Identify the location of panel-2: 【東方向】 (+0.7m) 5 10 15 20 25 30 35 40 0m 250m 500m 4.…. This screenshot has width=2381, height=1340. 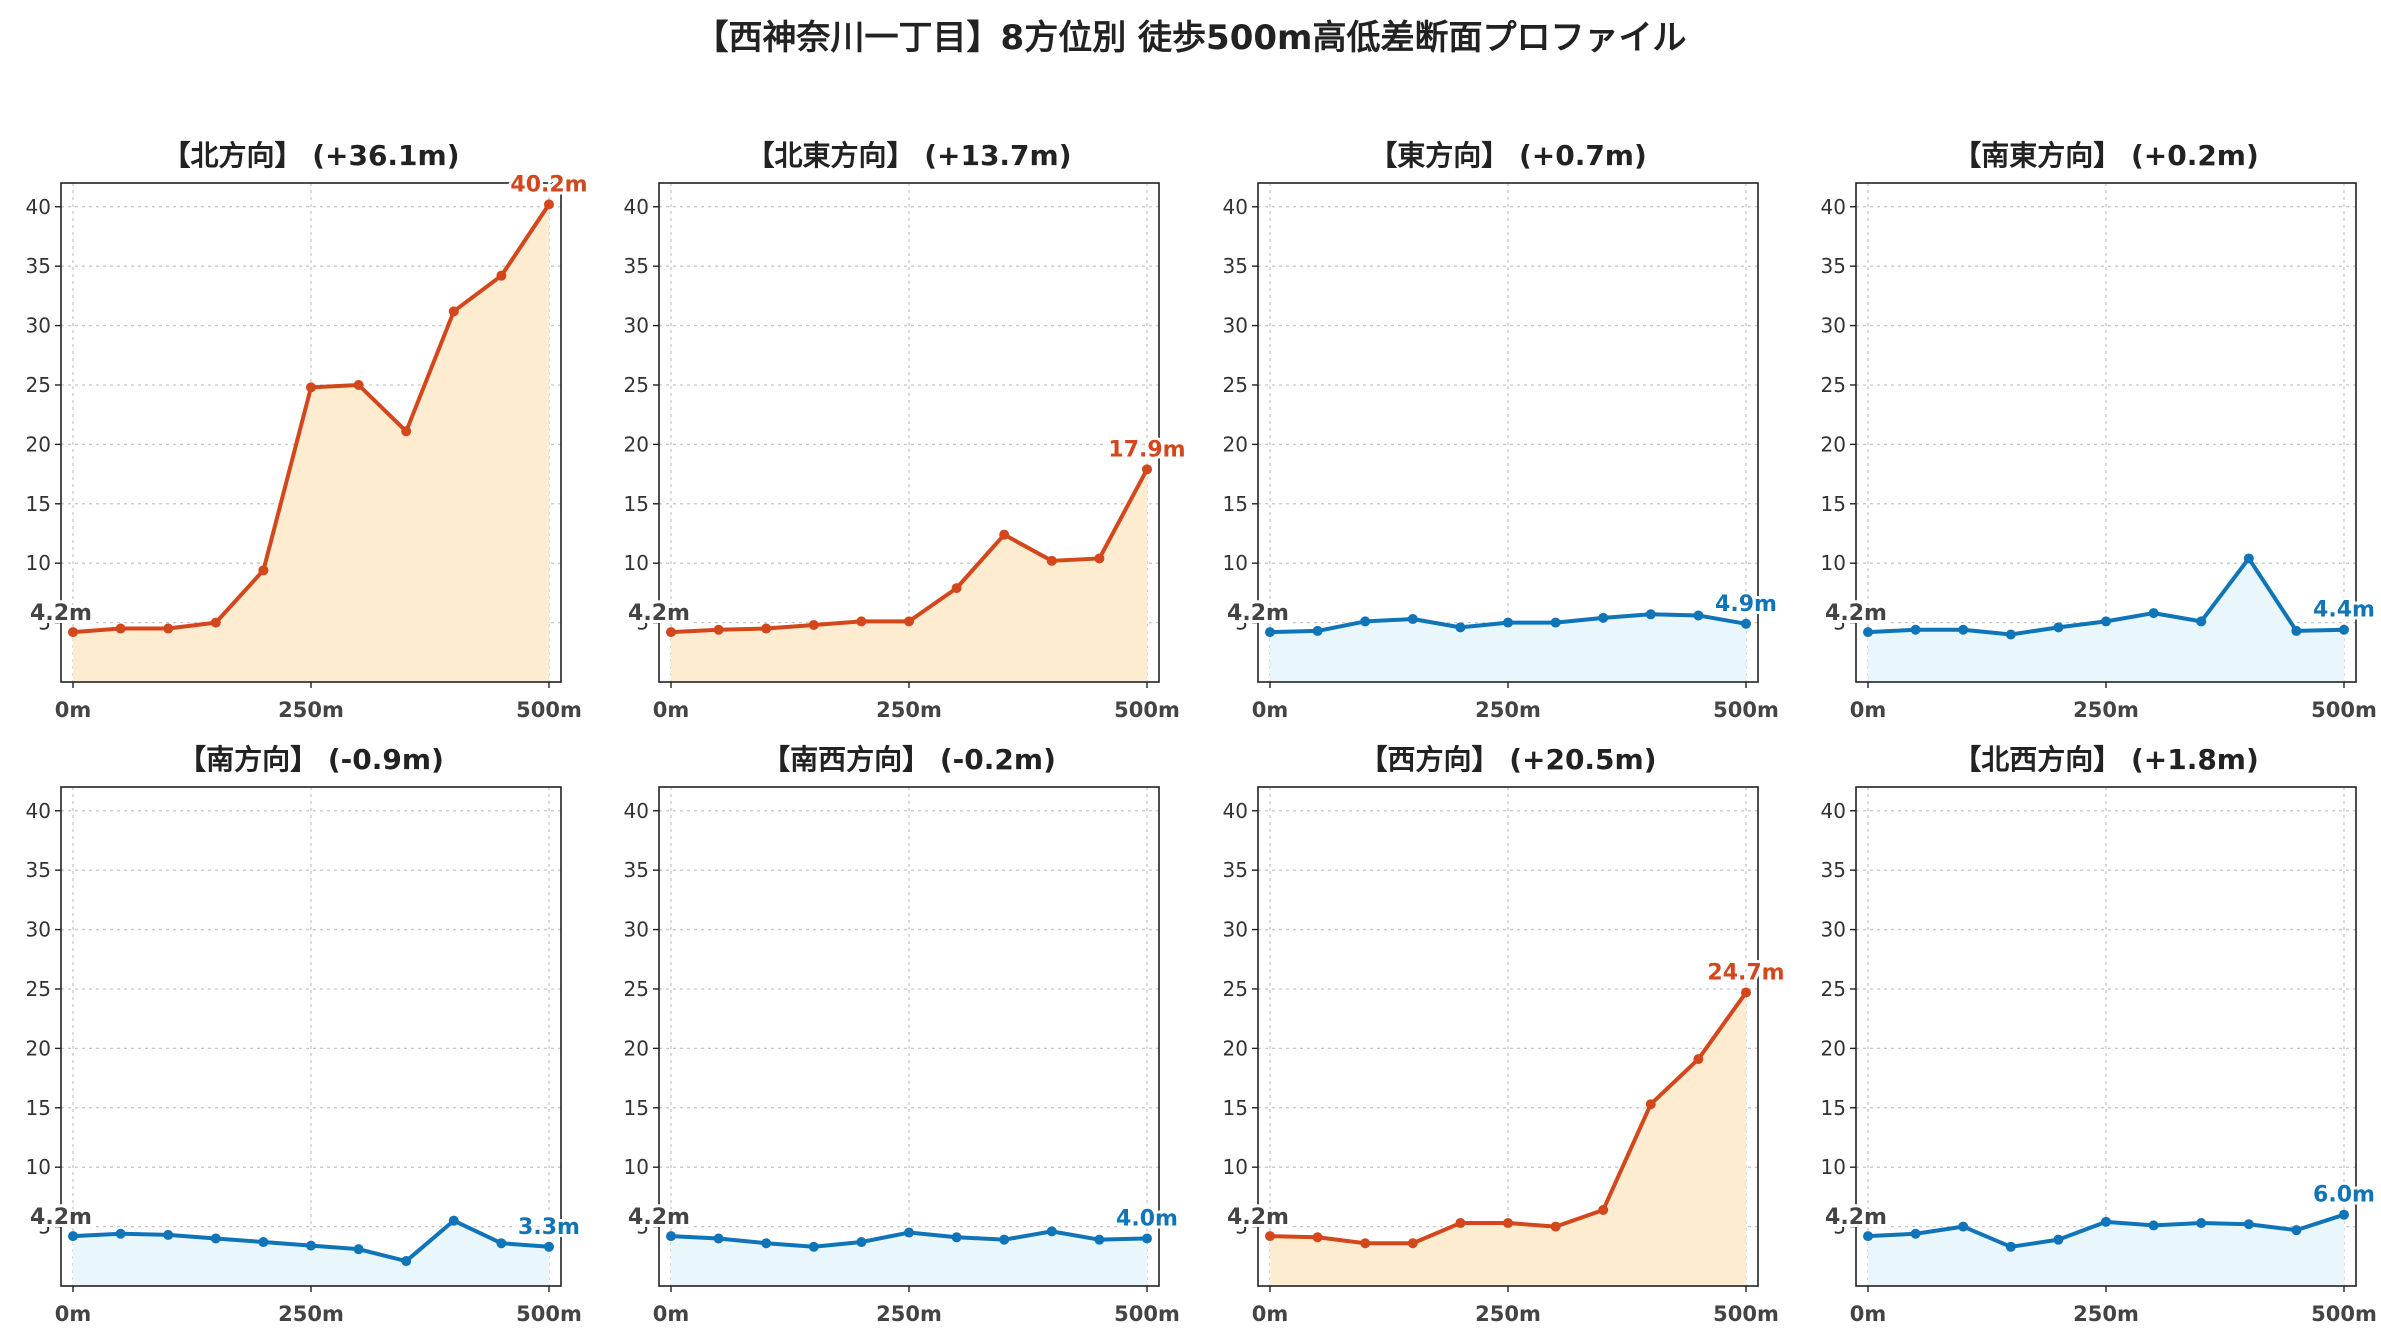
(1501, 430).